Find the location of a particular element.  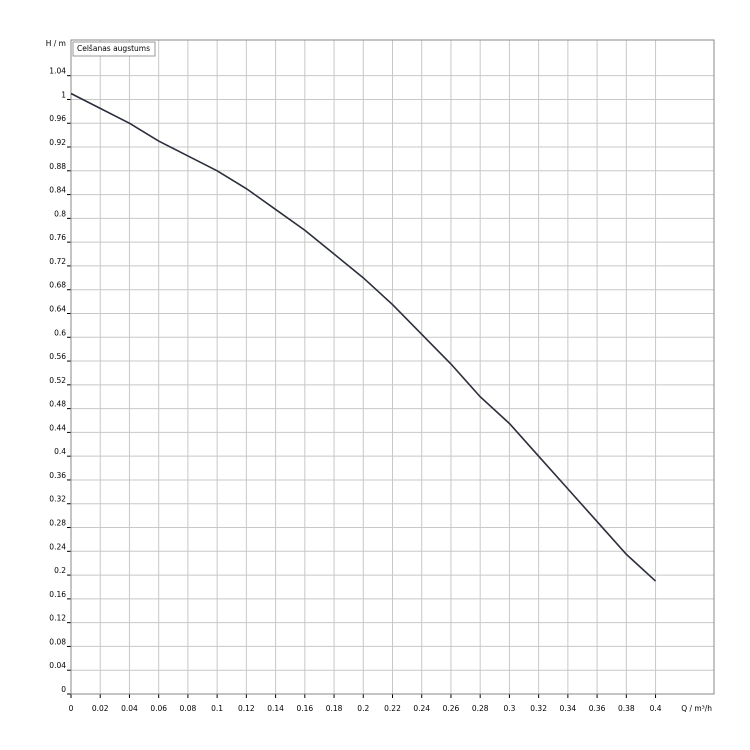

y-tick-label: 1.04 is located at coordinates (57, 71).